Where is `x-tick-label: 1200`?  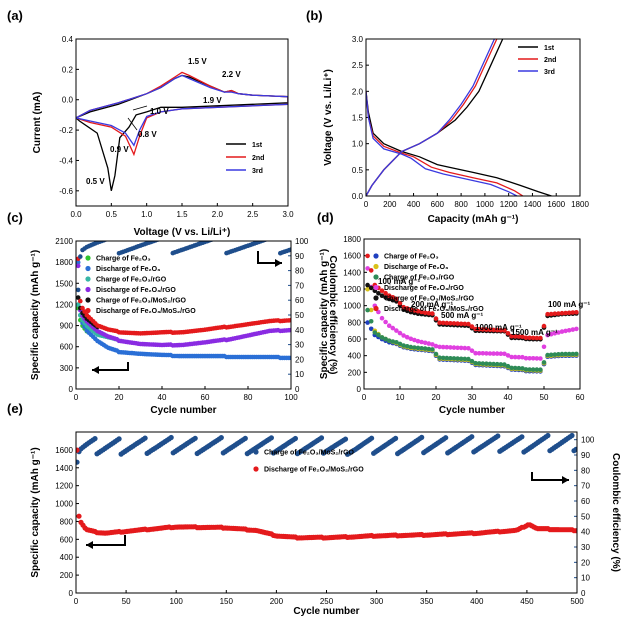
x-tick-label: 1200 is located at coordinates (509, 204).